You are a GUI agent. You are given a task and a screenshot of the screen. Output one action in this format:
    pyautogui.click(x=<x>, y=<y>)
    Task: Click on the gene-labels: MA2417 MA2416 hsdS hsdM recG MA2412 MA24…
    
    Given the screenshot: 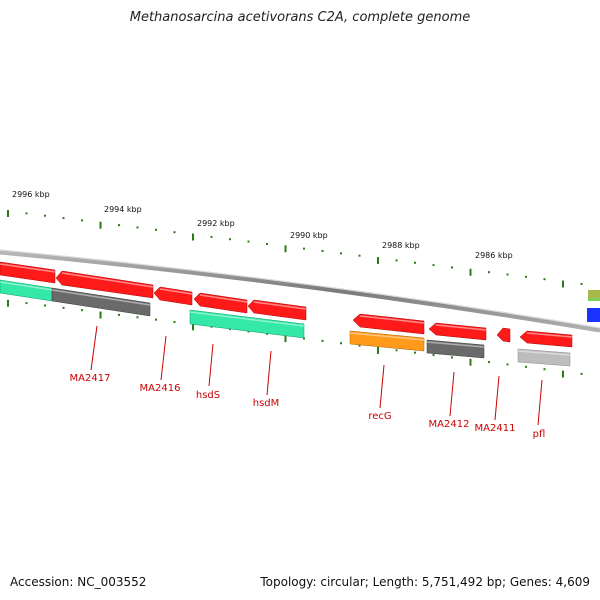 What is the action you would take?
    pyautogui.click(x=308, y=406)
    